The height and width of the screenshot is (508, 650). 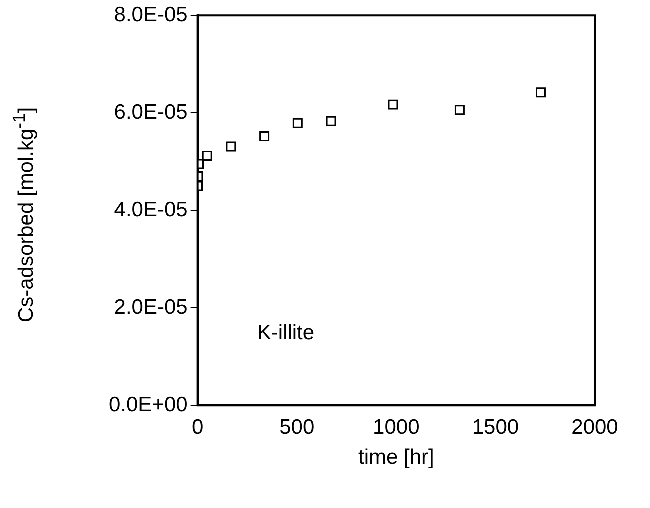 I want to click on y-tick-label: 8.0E-05, so click(x=151, y=14).